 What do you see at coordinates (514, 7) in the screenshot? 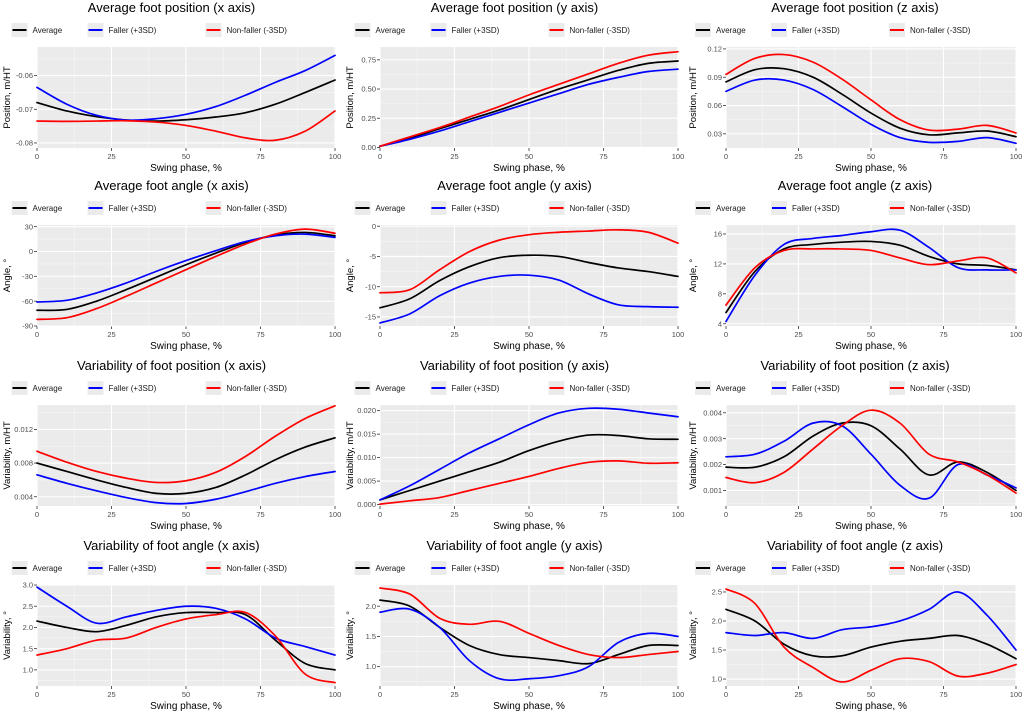
I see `chart-title: Average foot position (y axis)` at bounding box center [514, 7].